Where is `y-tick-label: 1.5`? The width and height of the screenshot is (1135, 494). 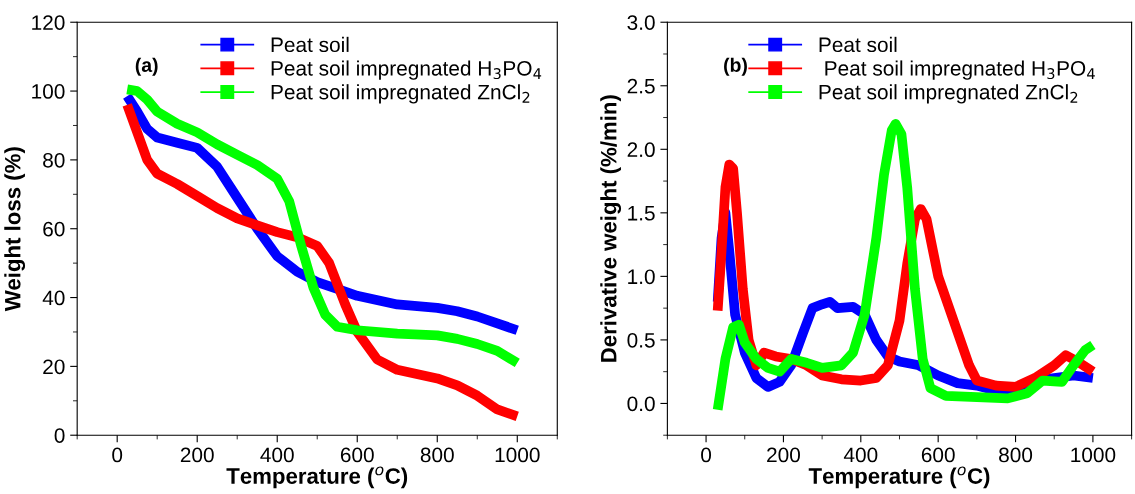
y-tick-label: 1.5 is located at coordinates (641, 213).